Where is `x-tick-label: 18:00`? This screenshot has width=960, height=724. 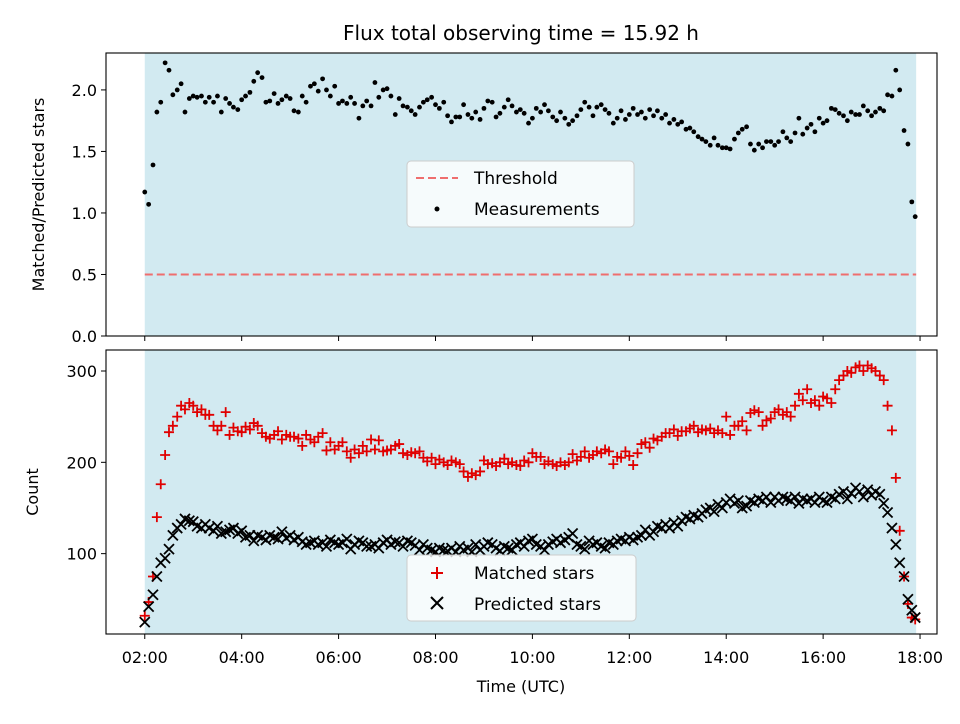 x-tick-label: 18:00 is located at coordinates (920, 657).